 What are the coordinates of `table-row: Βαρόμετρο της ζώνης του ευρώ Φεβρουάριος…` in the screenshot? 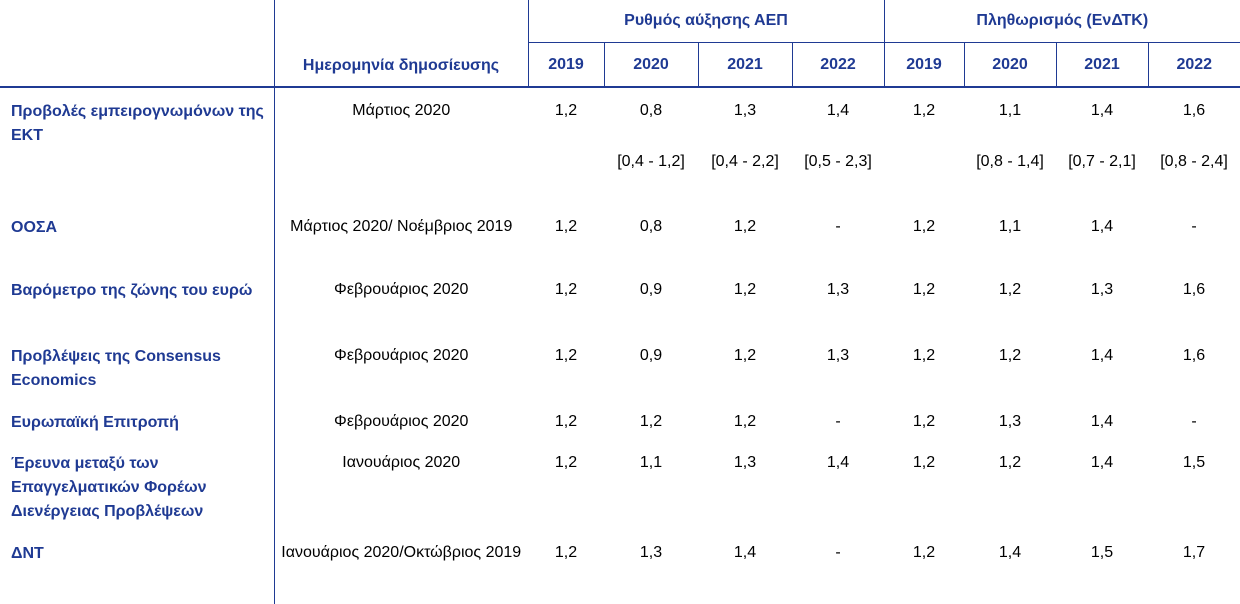 It's located at (620, 300).